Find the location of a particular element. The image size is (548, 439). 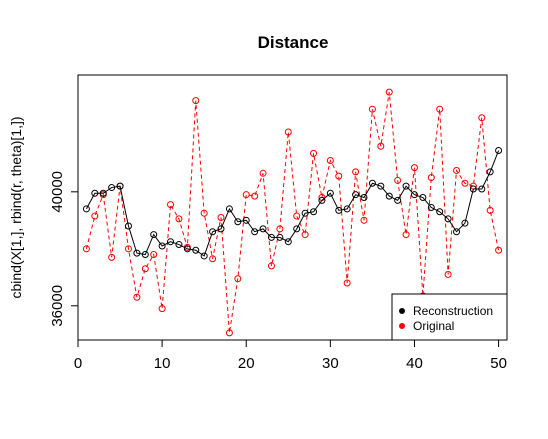

x-tick-label: 0 is located at coordinates (78, 363).